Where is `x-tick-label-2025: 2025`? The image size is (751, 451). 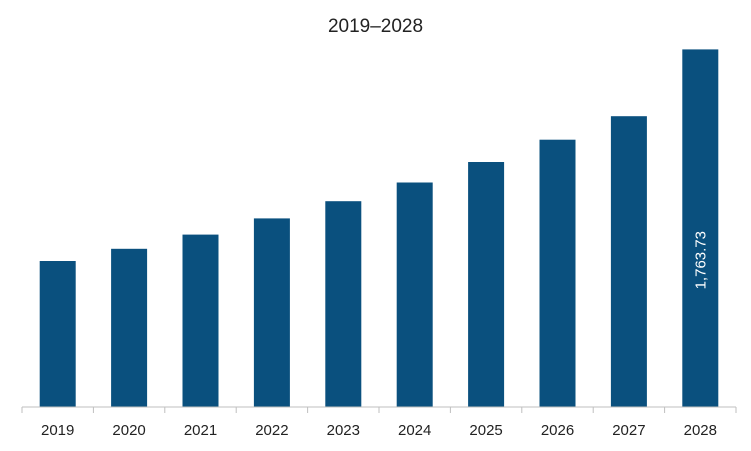
x-tick-label-2025: 2025 is located at coordinates (485, 430).